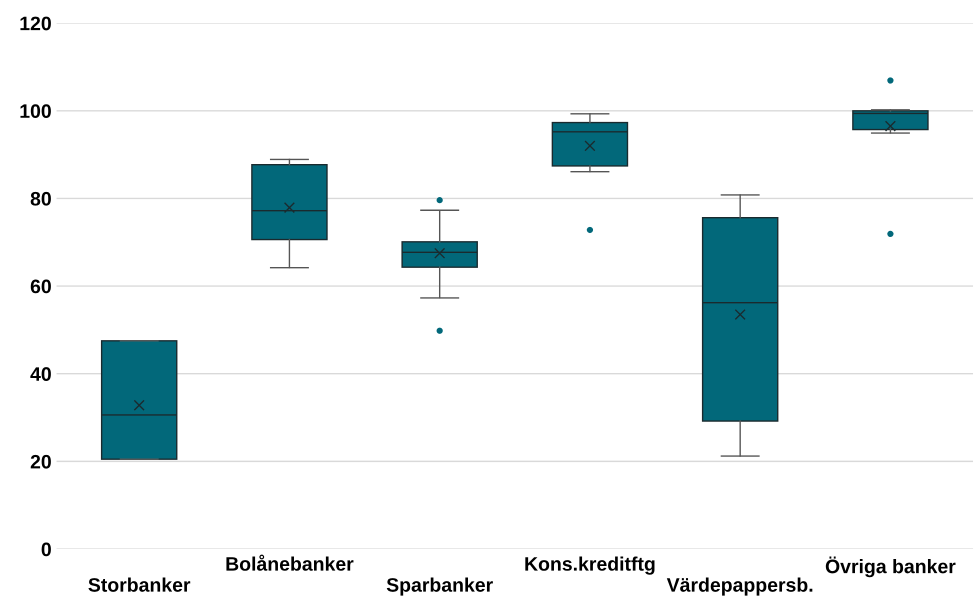  What do you see at coordinates (590, 565) in the screenshot?
I see `x-tick-label: Kons.kreditftg` at bounding box center [590, 565].